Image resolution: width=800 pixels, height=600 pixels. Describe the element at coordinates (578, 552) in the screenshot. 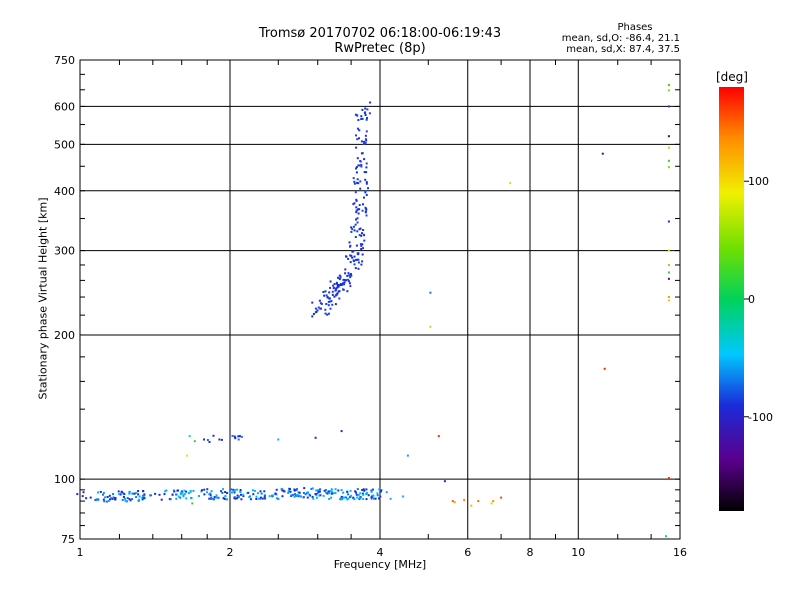

I see `x-tick-label: 10` at that location.